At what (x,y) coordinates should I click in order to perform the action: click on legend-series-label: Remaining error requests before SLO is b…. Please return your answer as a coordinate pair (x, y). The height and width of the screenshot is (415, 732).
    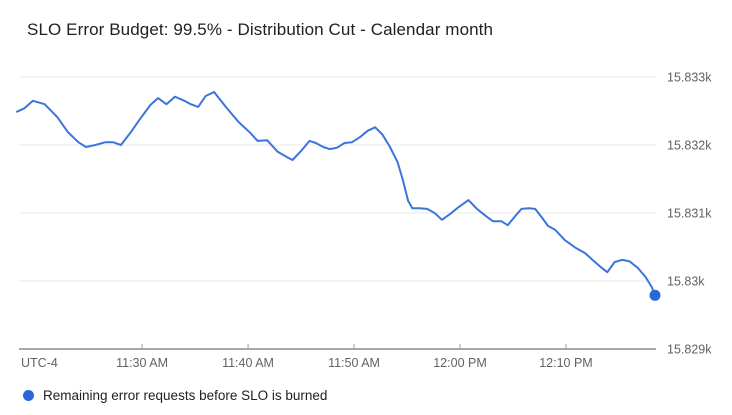
    Looking at the image, I should click on (185, 395).